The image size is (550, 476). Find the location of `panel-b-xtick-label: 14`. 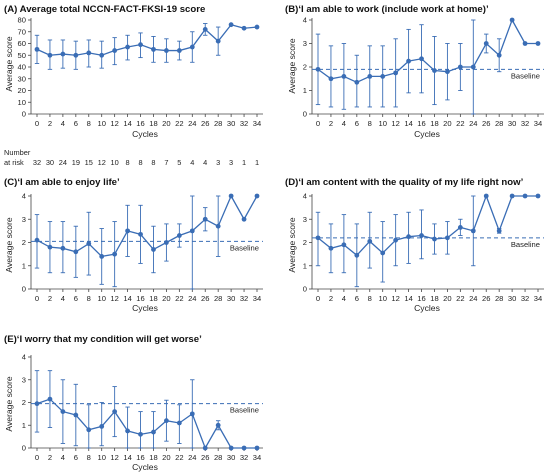

panel-b-xtick-label: 14 is located at coordinates (408, 123).